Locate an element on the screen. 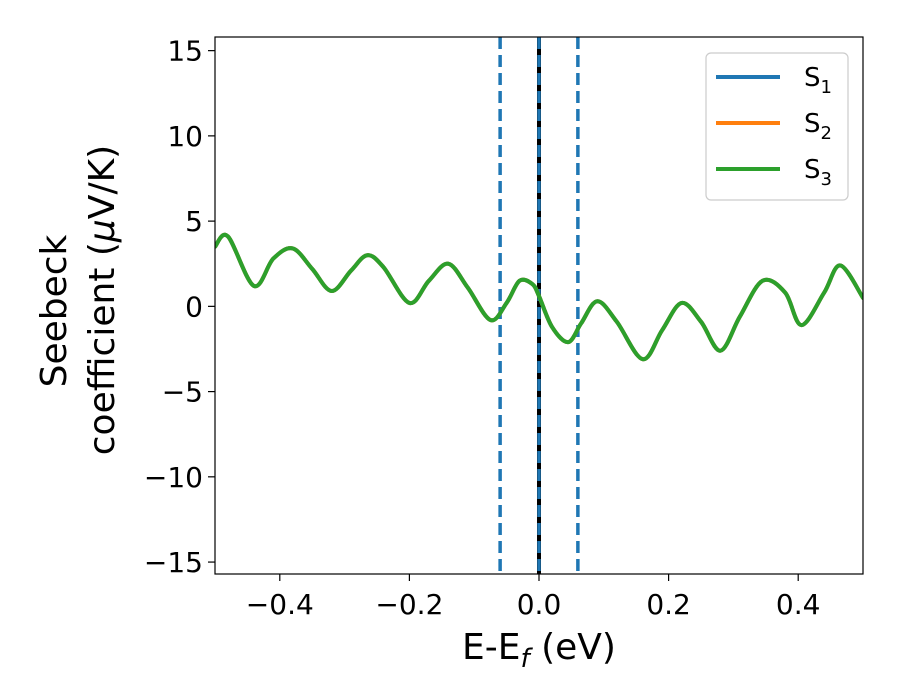 The height and width of the screenshot is (700, 900). y-axis-label-unit: V/K) is located at coordinates (102, 182).